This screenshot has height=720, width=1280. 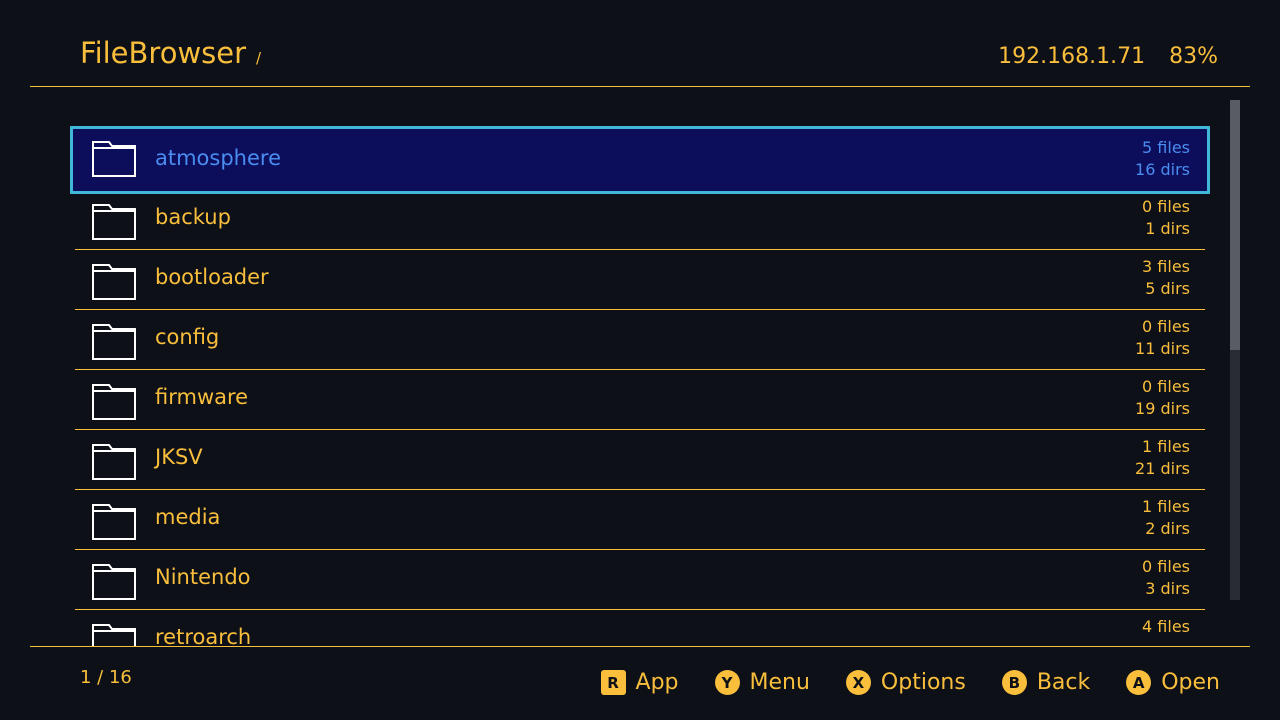 I want to click on folder-row: media 1 files 2 dirs, so click(x=640, y=520).